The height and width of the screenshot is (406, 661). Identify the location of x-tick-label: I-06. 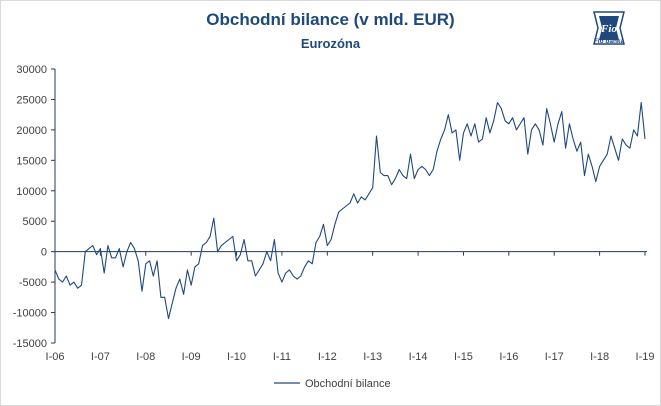
(55, 357).